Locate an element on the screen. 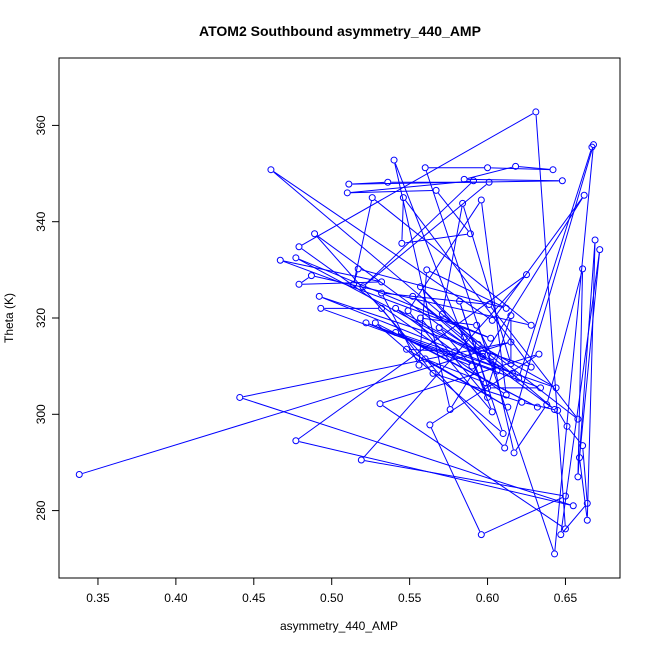 The image size is (650, 655). y-axis: 280 300 320 340 360 is located at coordinates (46, 318).